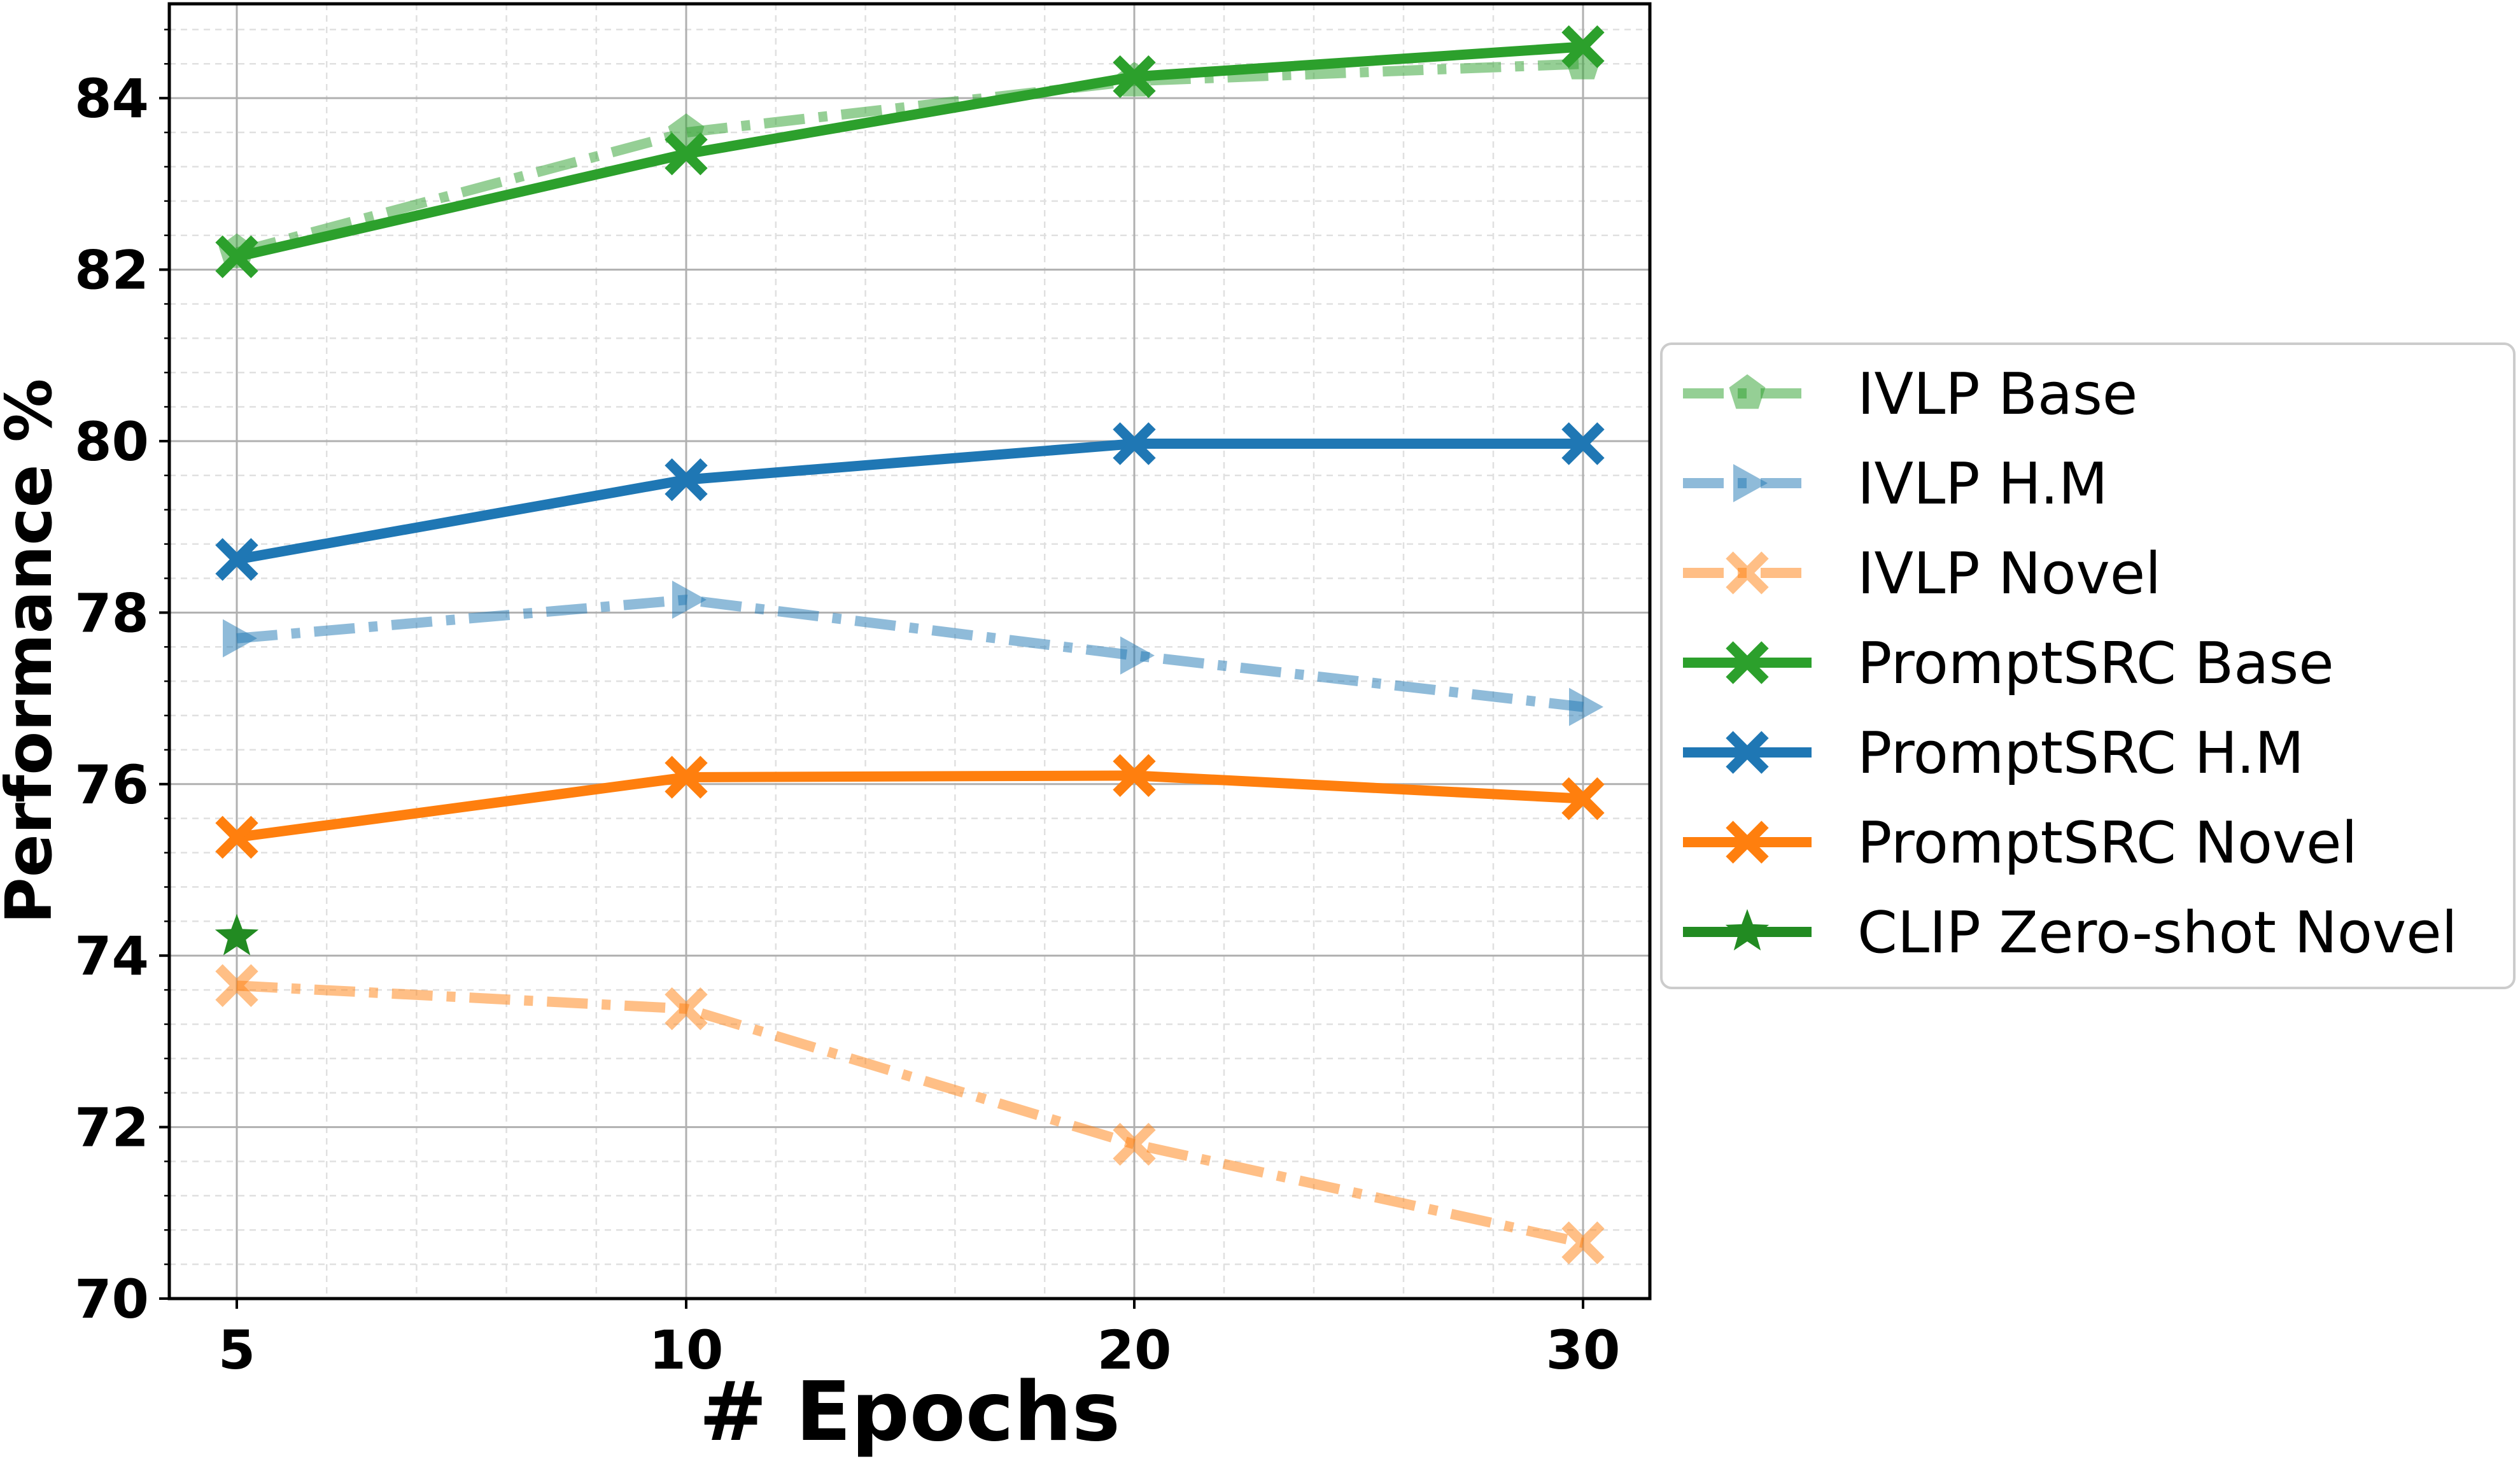 This screenshot has height=1459, width=2520. I want to click on legend-label: IVLP Novel, so click(2009, 573).